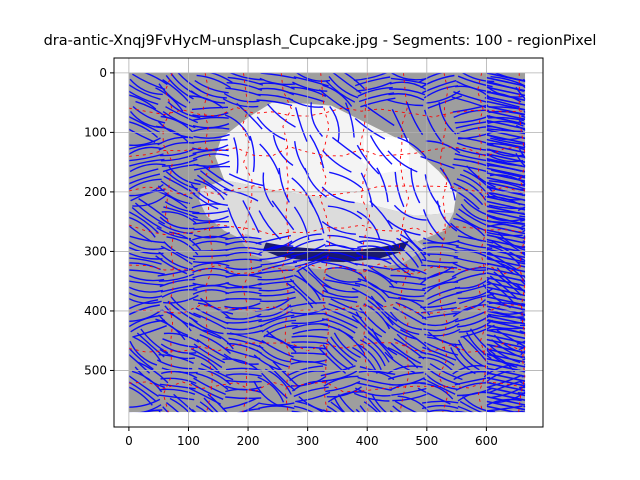 The height and width of the screenshot is (480, 640). I want to click on x-tick-label: 0, so click(129, 441).